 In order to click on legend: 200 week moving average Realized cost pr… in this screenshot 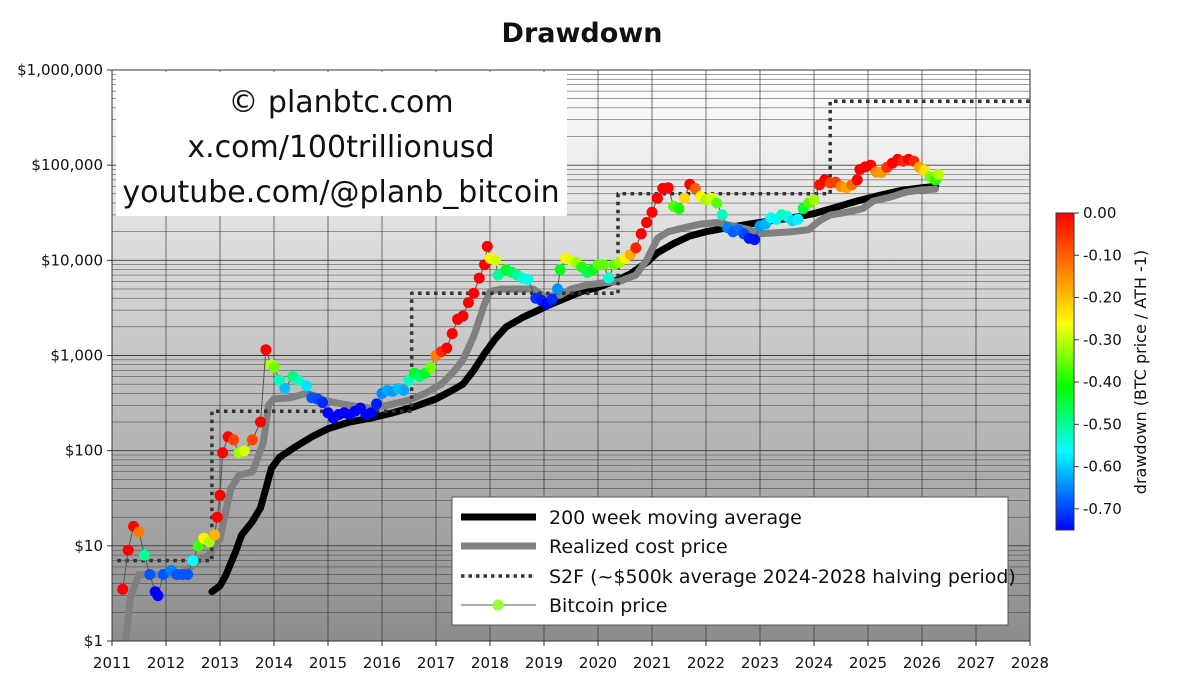, I will do `click(733, 561)`.